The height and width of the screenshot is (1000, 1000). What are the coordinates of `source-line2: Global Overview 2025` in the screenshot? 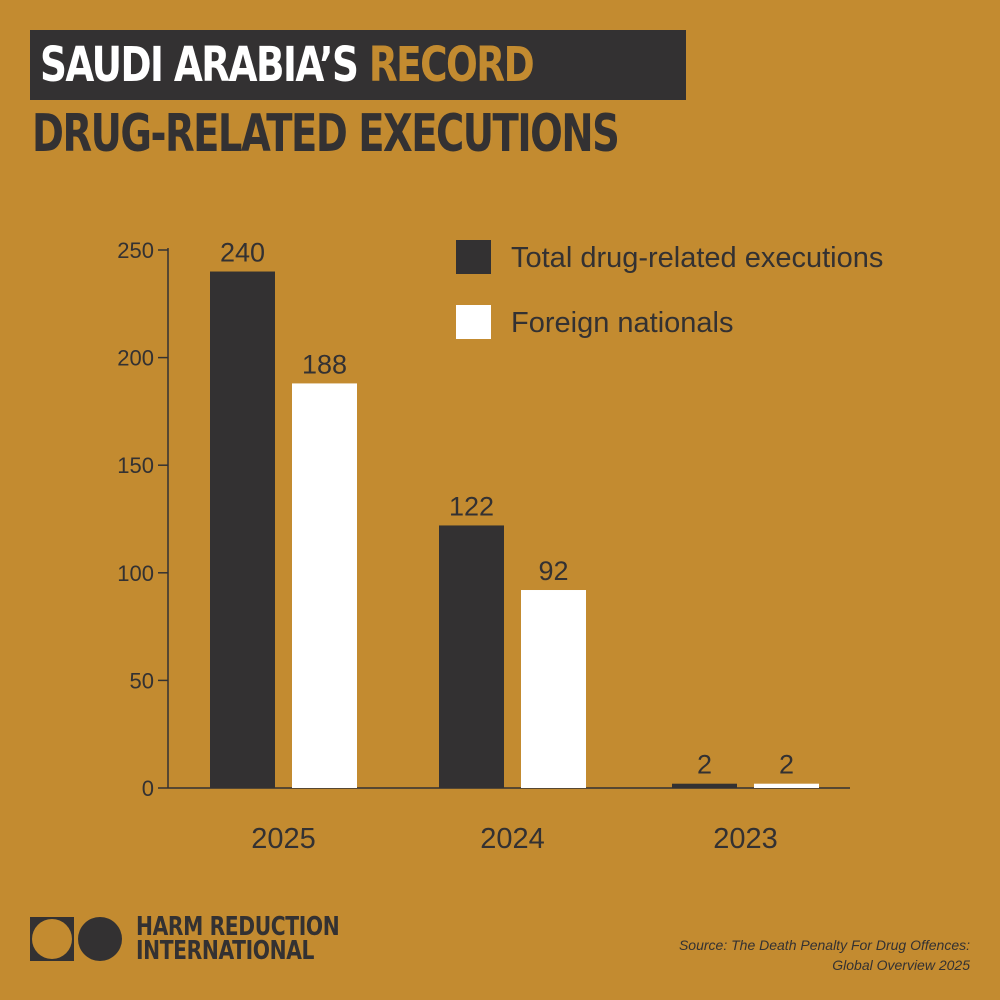 It's located at (901, 965).